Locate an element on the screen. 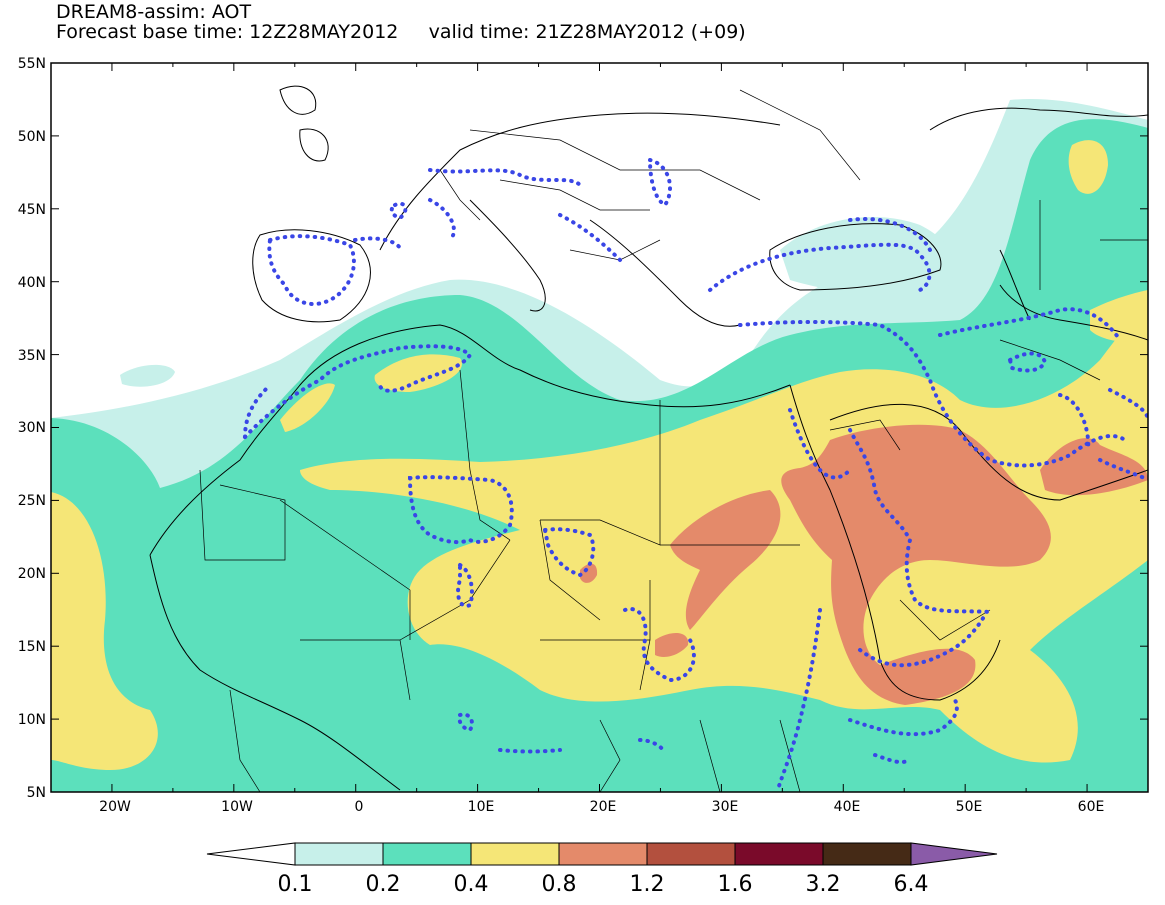 This screenshot has height=905, width=1165. lon-label: 40E is located at coordinates (847, 807).